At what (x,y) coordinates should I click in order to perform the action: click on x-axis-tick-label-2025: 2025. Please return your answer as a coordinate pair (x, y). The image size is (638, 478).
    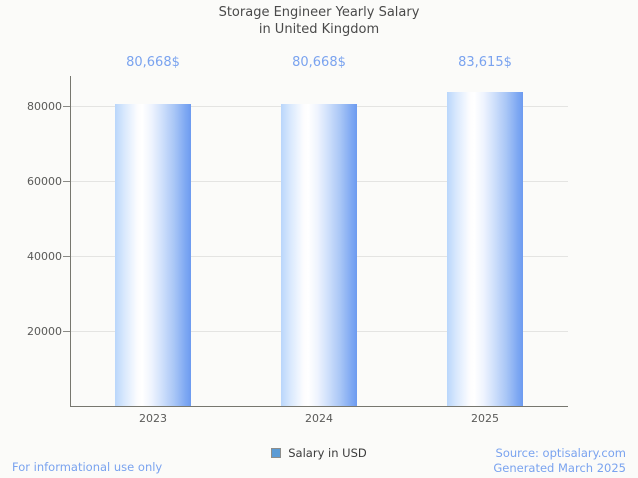
    Looking at the image, I should click on (485, 418).